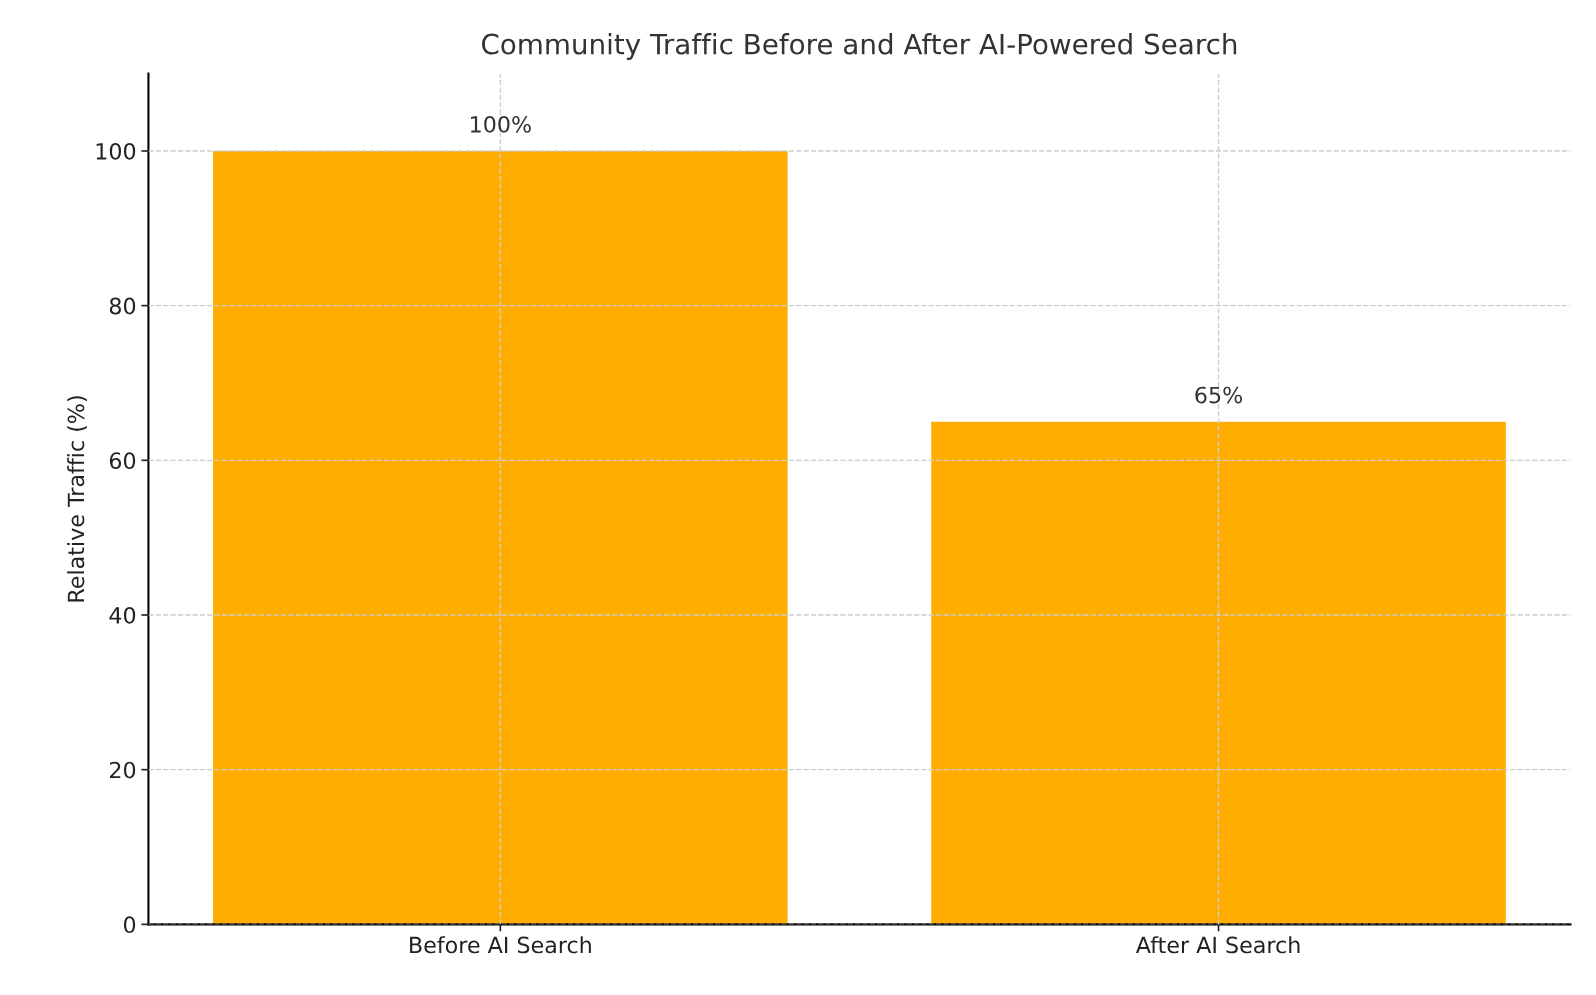  I want to click on data-label: 65%, so click(1219, 395).